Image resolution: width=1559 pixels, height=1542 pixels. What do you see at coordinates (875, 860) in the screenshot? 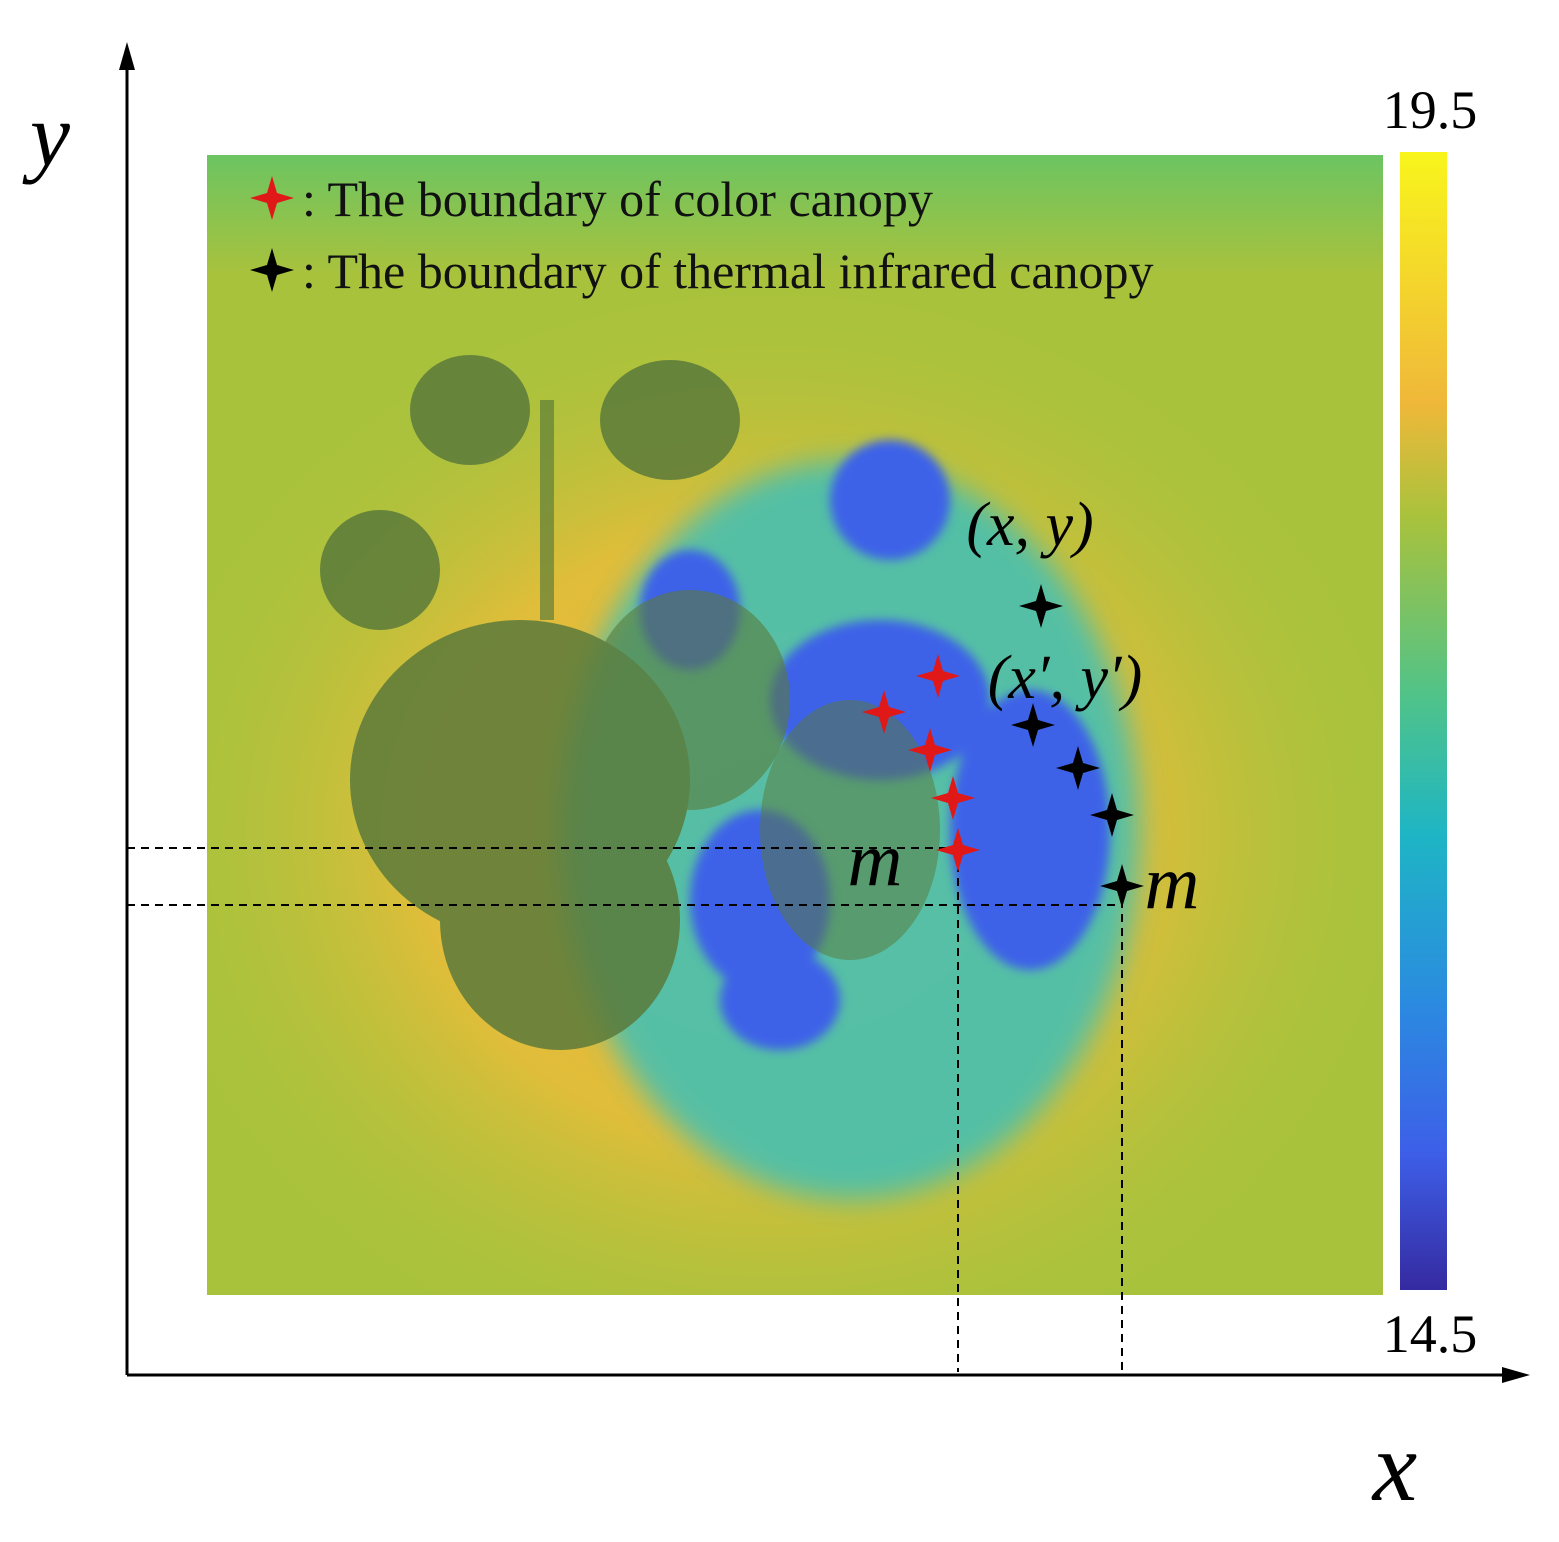
I see `color-m-label: m` at bounding box center [875, 860].